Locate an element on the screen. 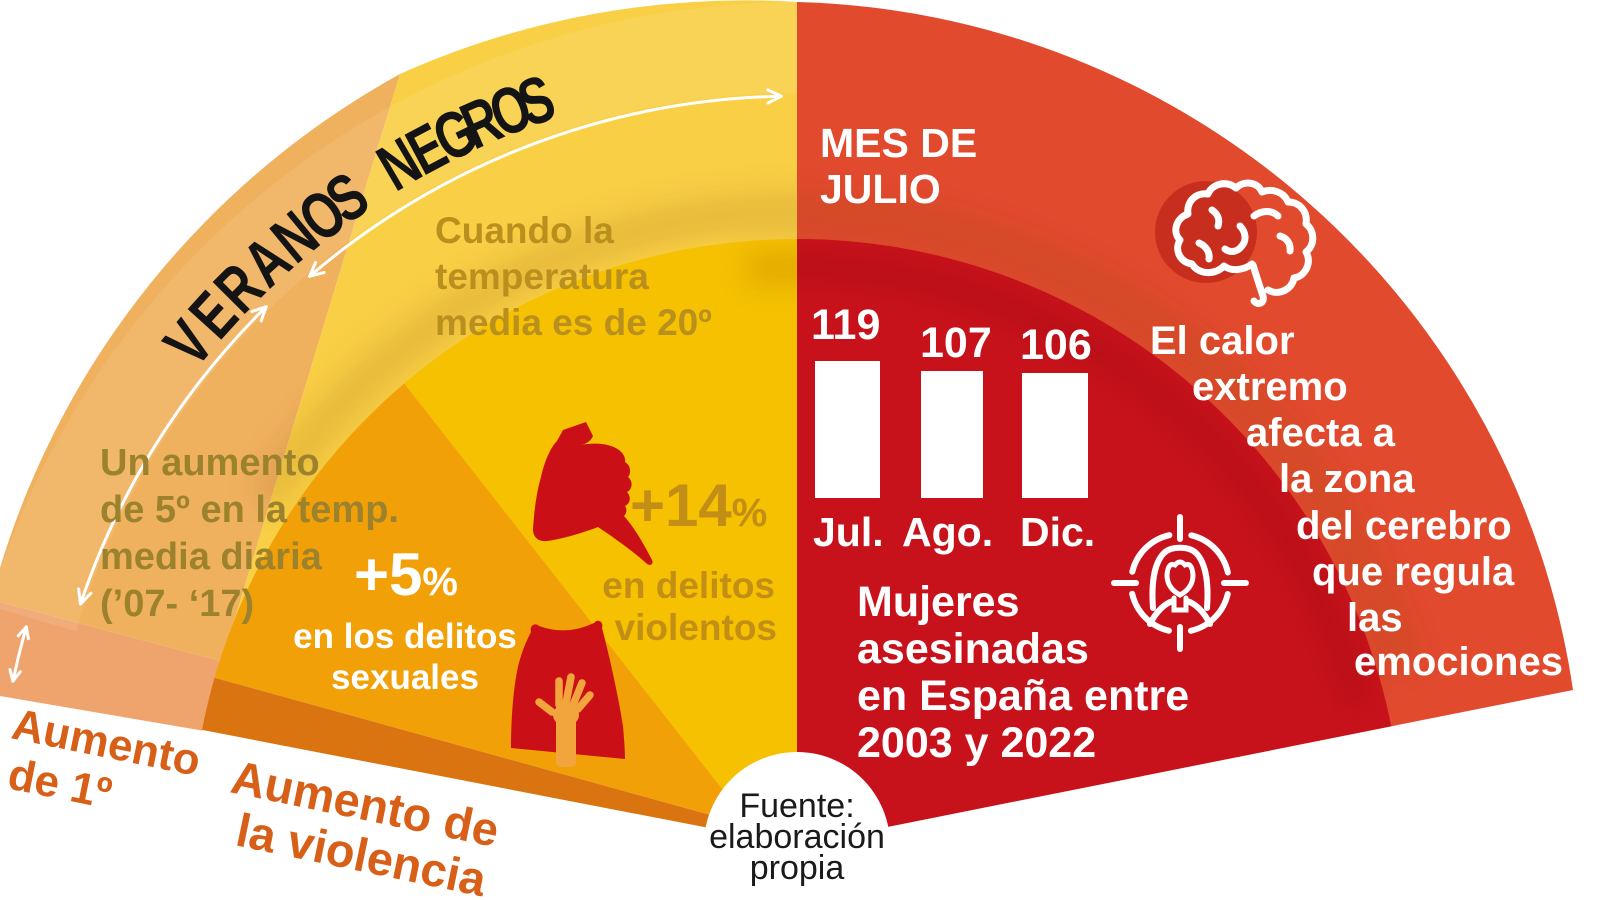  svg-text: Mujeres is located at coordinates (938, 602).